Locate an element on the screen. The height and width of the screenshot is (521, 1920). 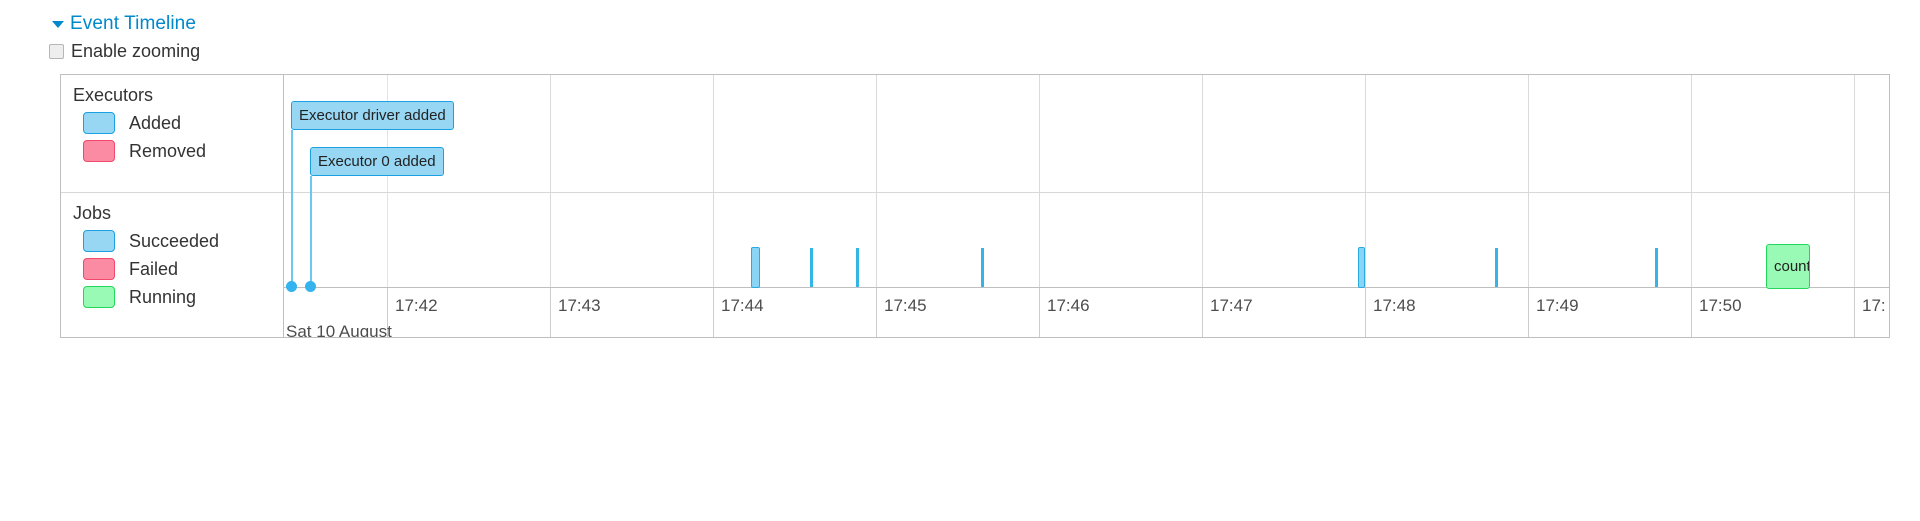
legend-item-removed: Removed is located at coordinates (172, 148).